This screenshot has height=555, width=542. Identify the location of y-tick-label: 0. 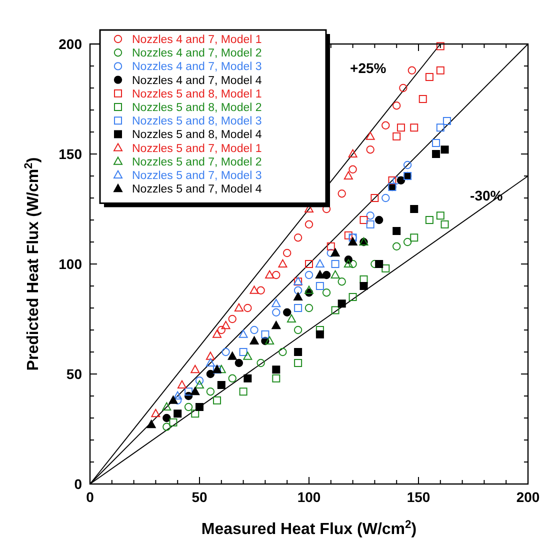
(78, 484).